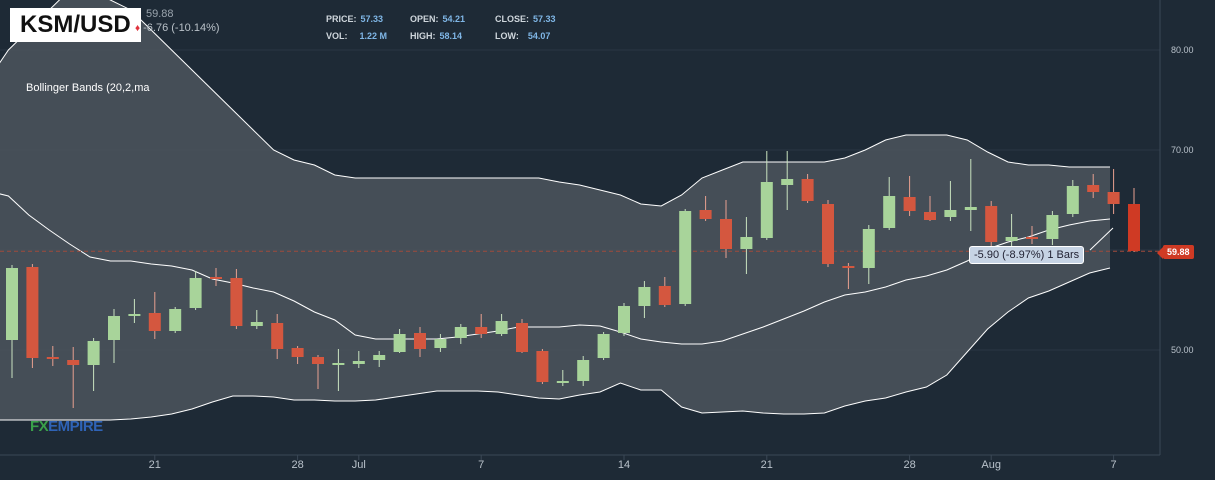  Describe the element at coordinates (481, 465) in the screenshot. I see `x-tick-label: 7` at that location.